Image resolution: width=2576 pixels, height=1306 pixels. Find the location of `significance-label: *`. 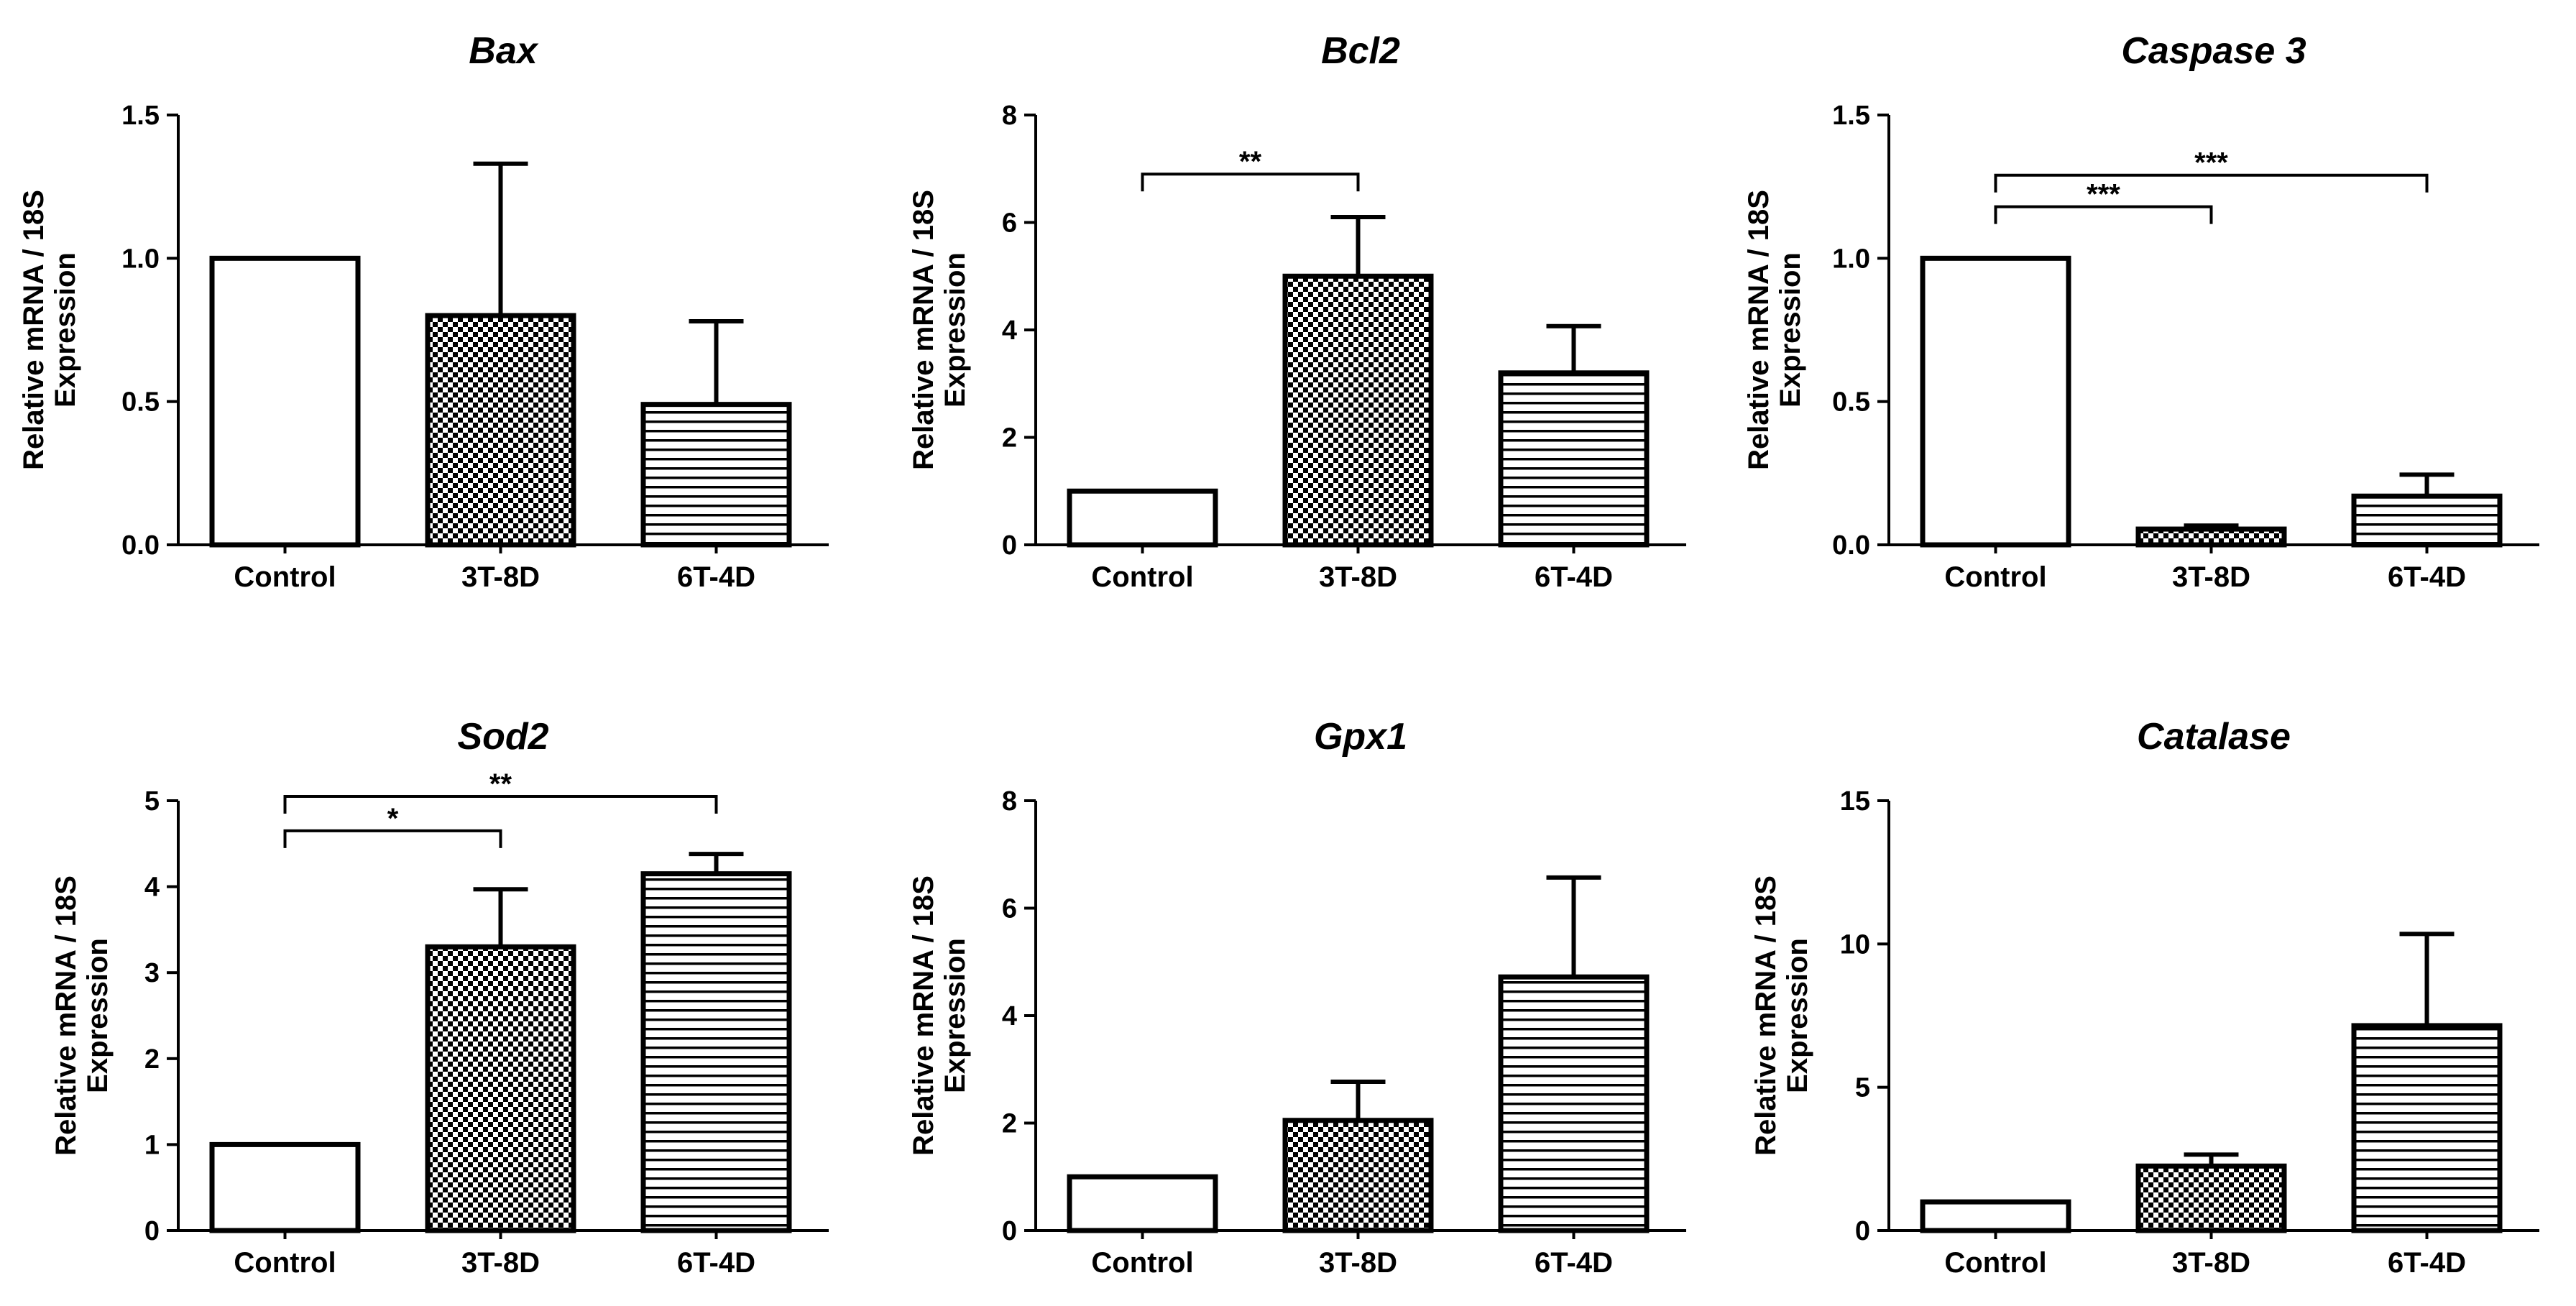

significance-label: * is located at coordinates (393, 818).